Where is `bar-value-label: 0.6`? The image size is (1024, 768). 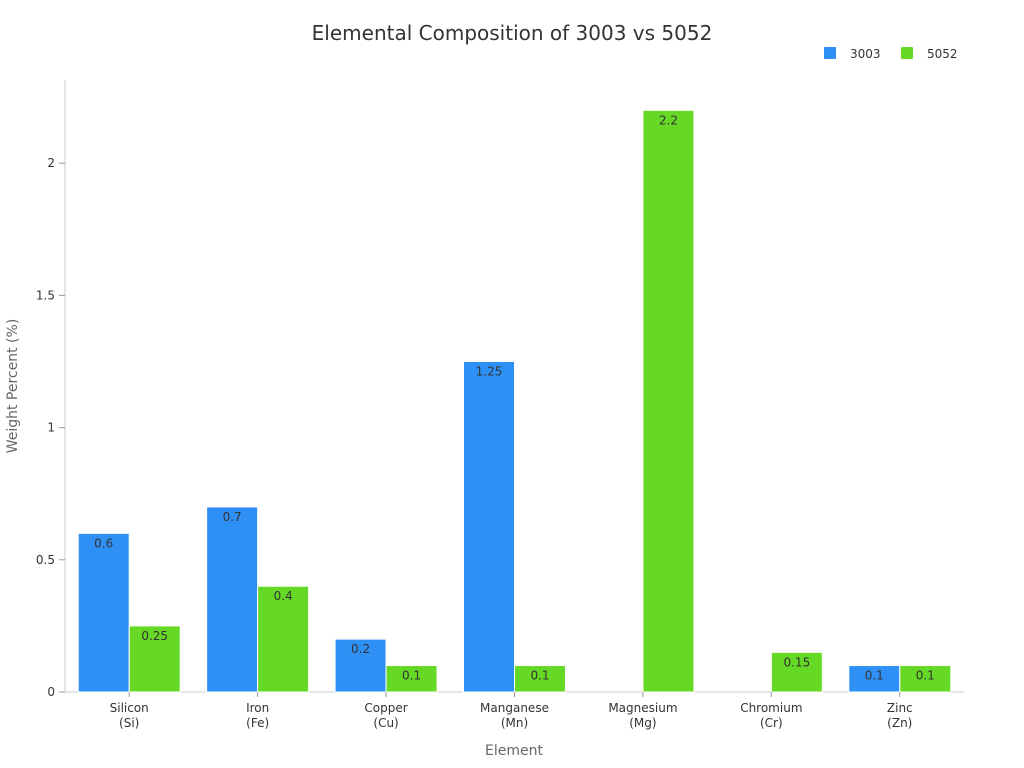 bar-value-label: 0.6 is located at coordinates (103, 543).